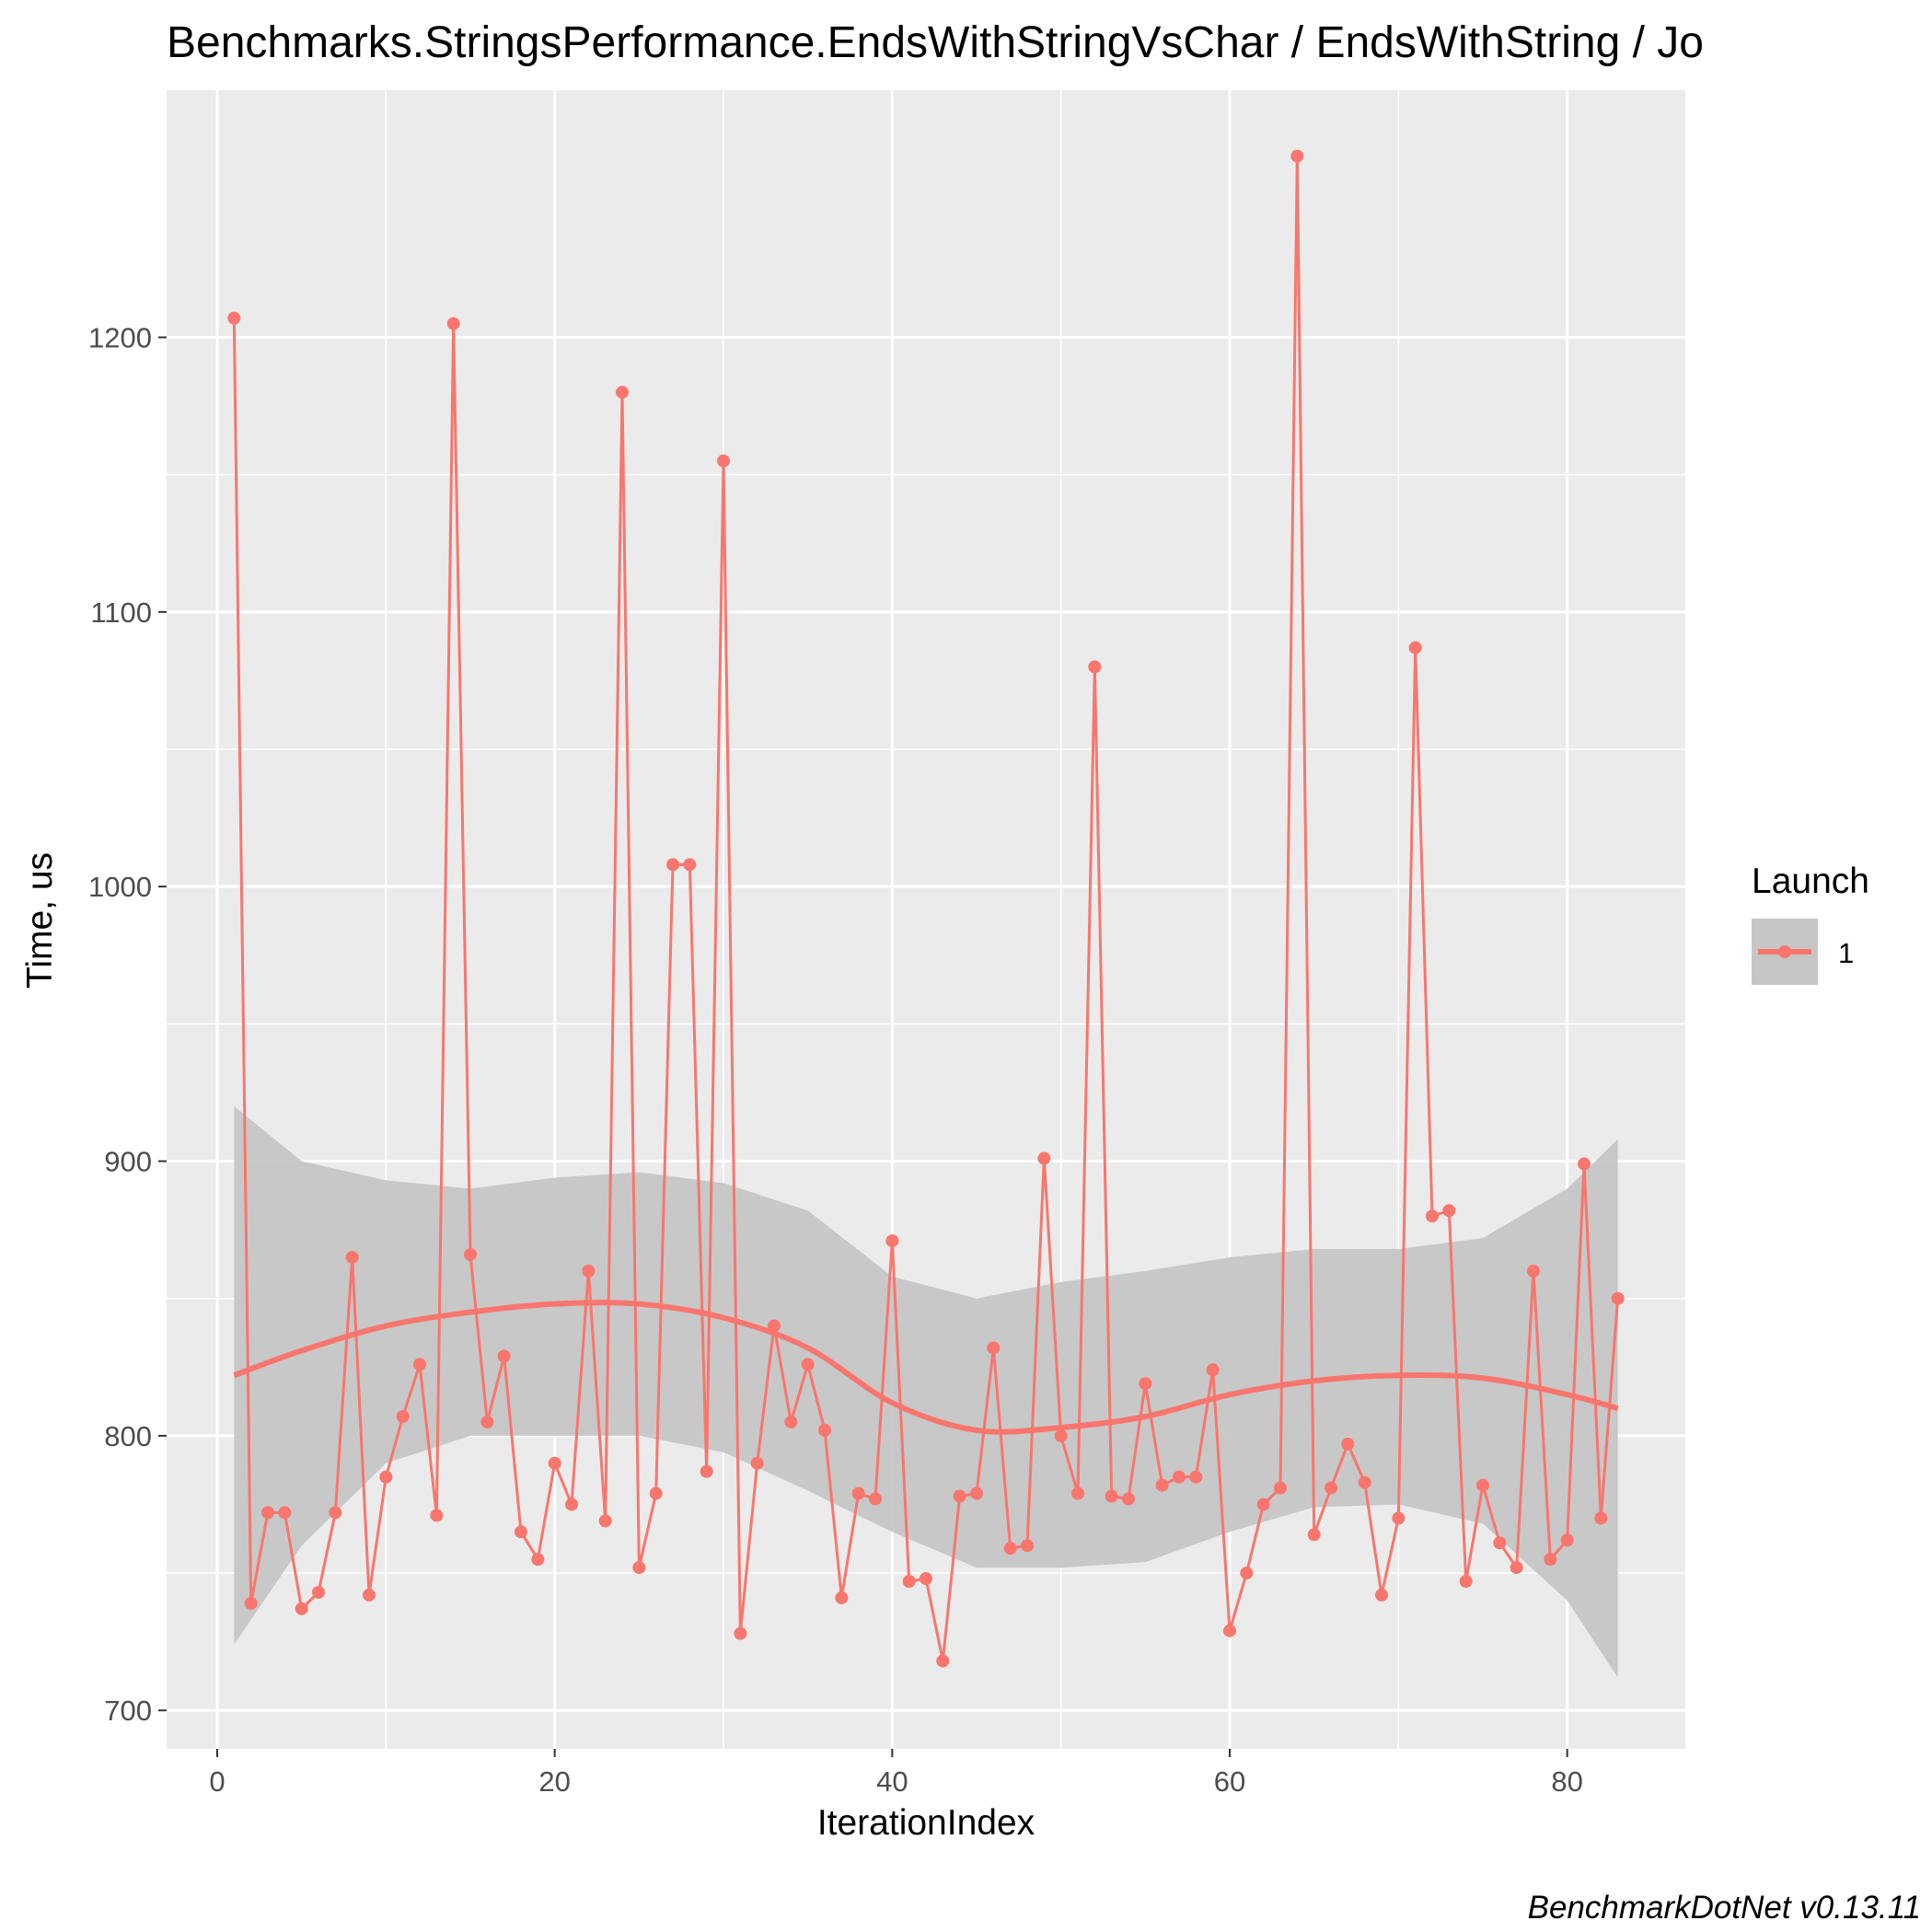 The height and width of the screenshot is (1932, 1932). What do you see at coordinates (121, 613) in the screenshot?
I see `y-tick-label: 1100` at bounding box center [121, 613].